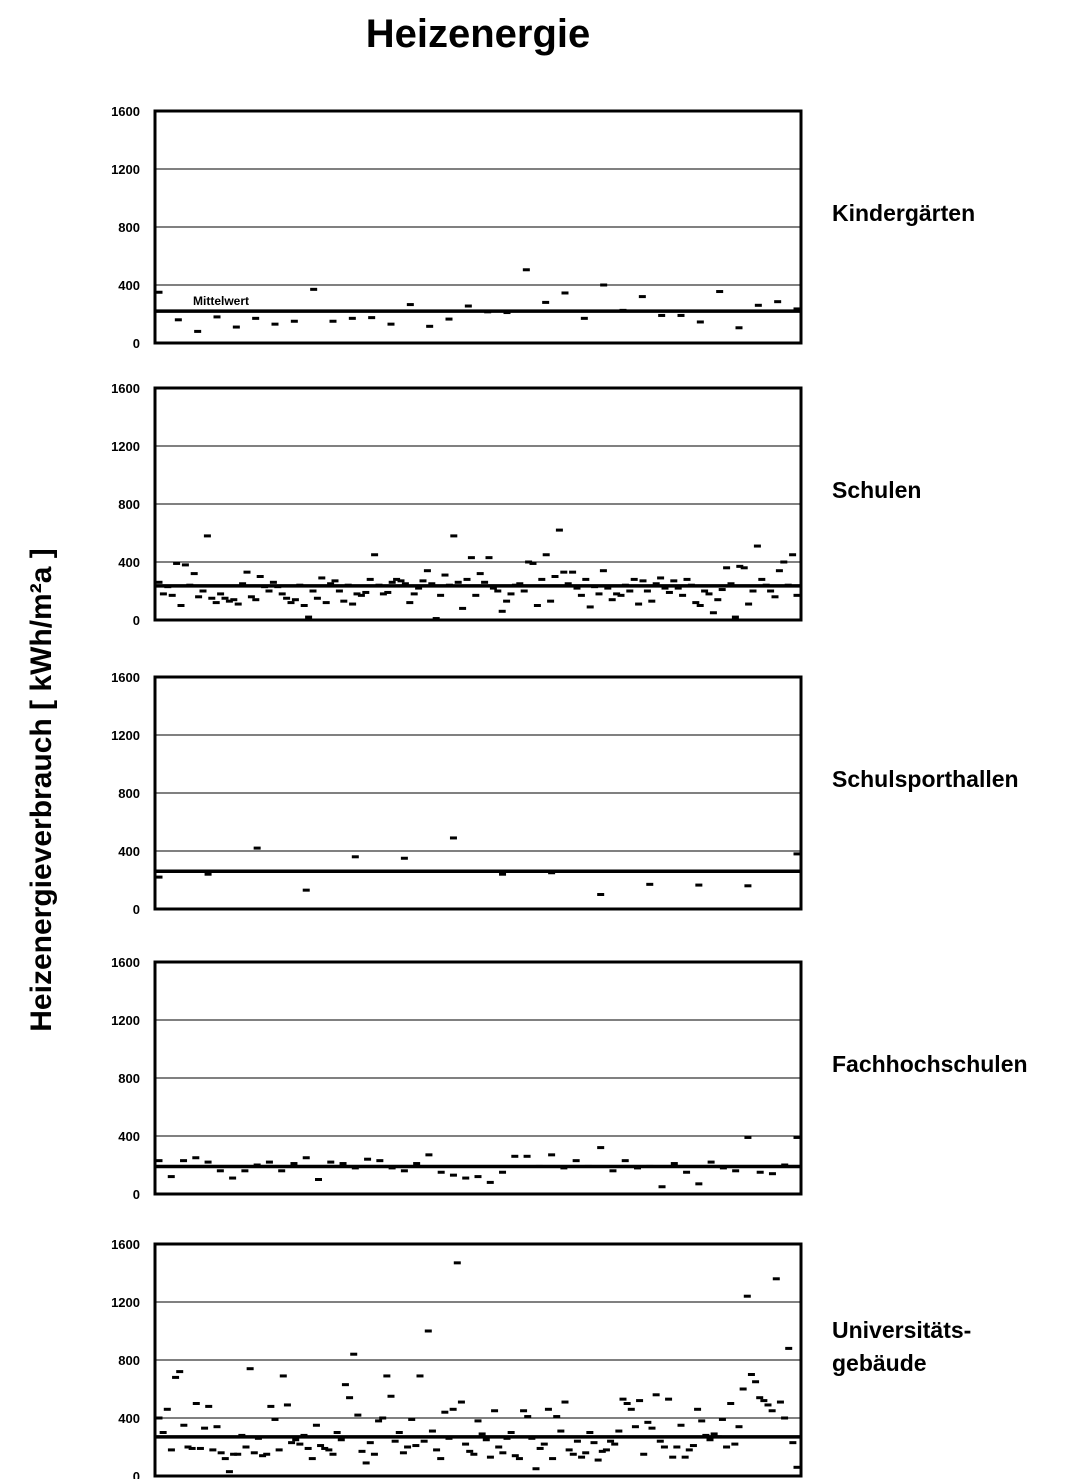  What do you see at coordinates (478, 504) in the screenshot?
I see `plot-frame` at bounding box center [478, 504].